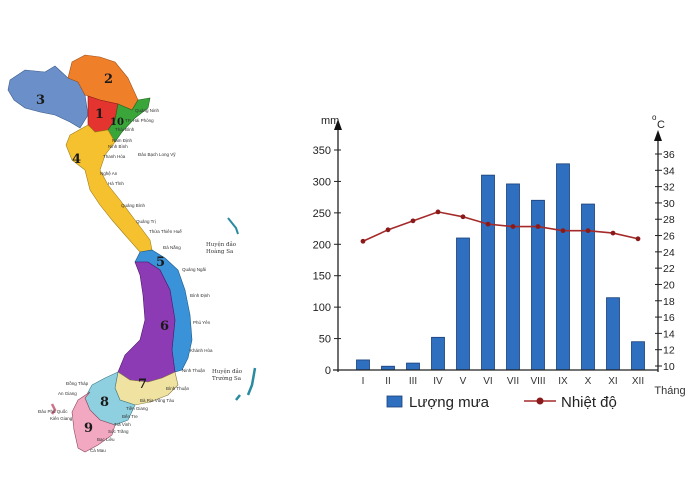 This screenshot has width=700, height=500. Describe the element at coordinates (463, 381) in the screenshot. I see `month-label: V` at that location.